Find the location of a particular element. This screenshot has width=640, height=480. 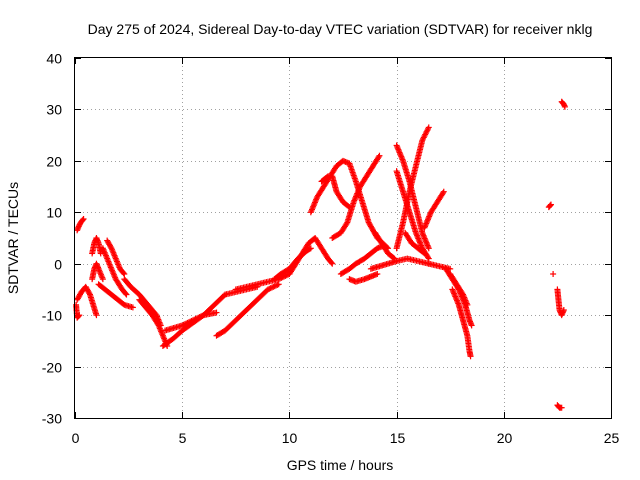

x-tick-label: 20 is located at coordinates (505, 438).